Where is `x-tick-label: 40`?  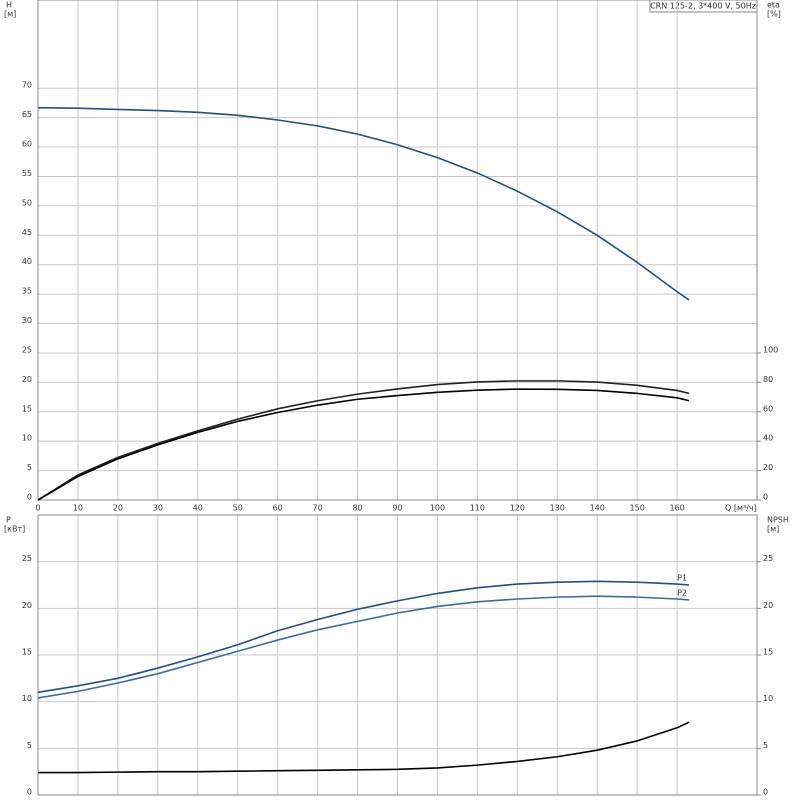
x-tick-label: 40 is located at coordinates (198, 508).